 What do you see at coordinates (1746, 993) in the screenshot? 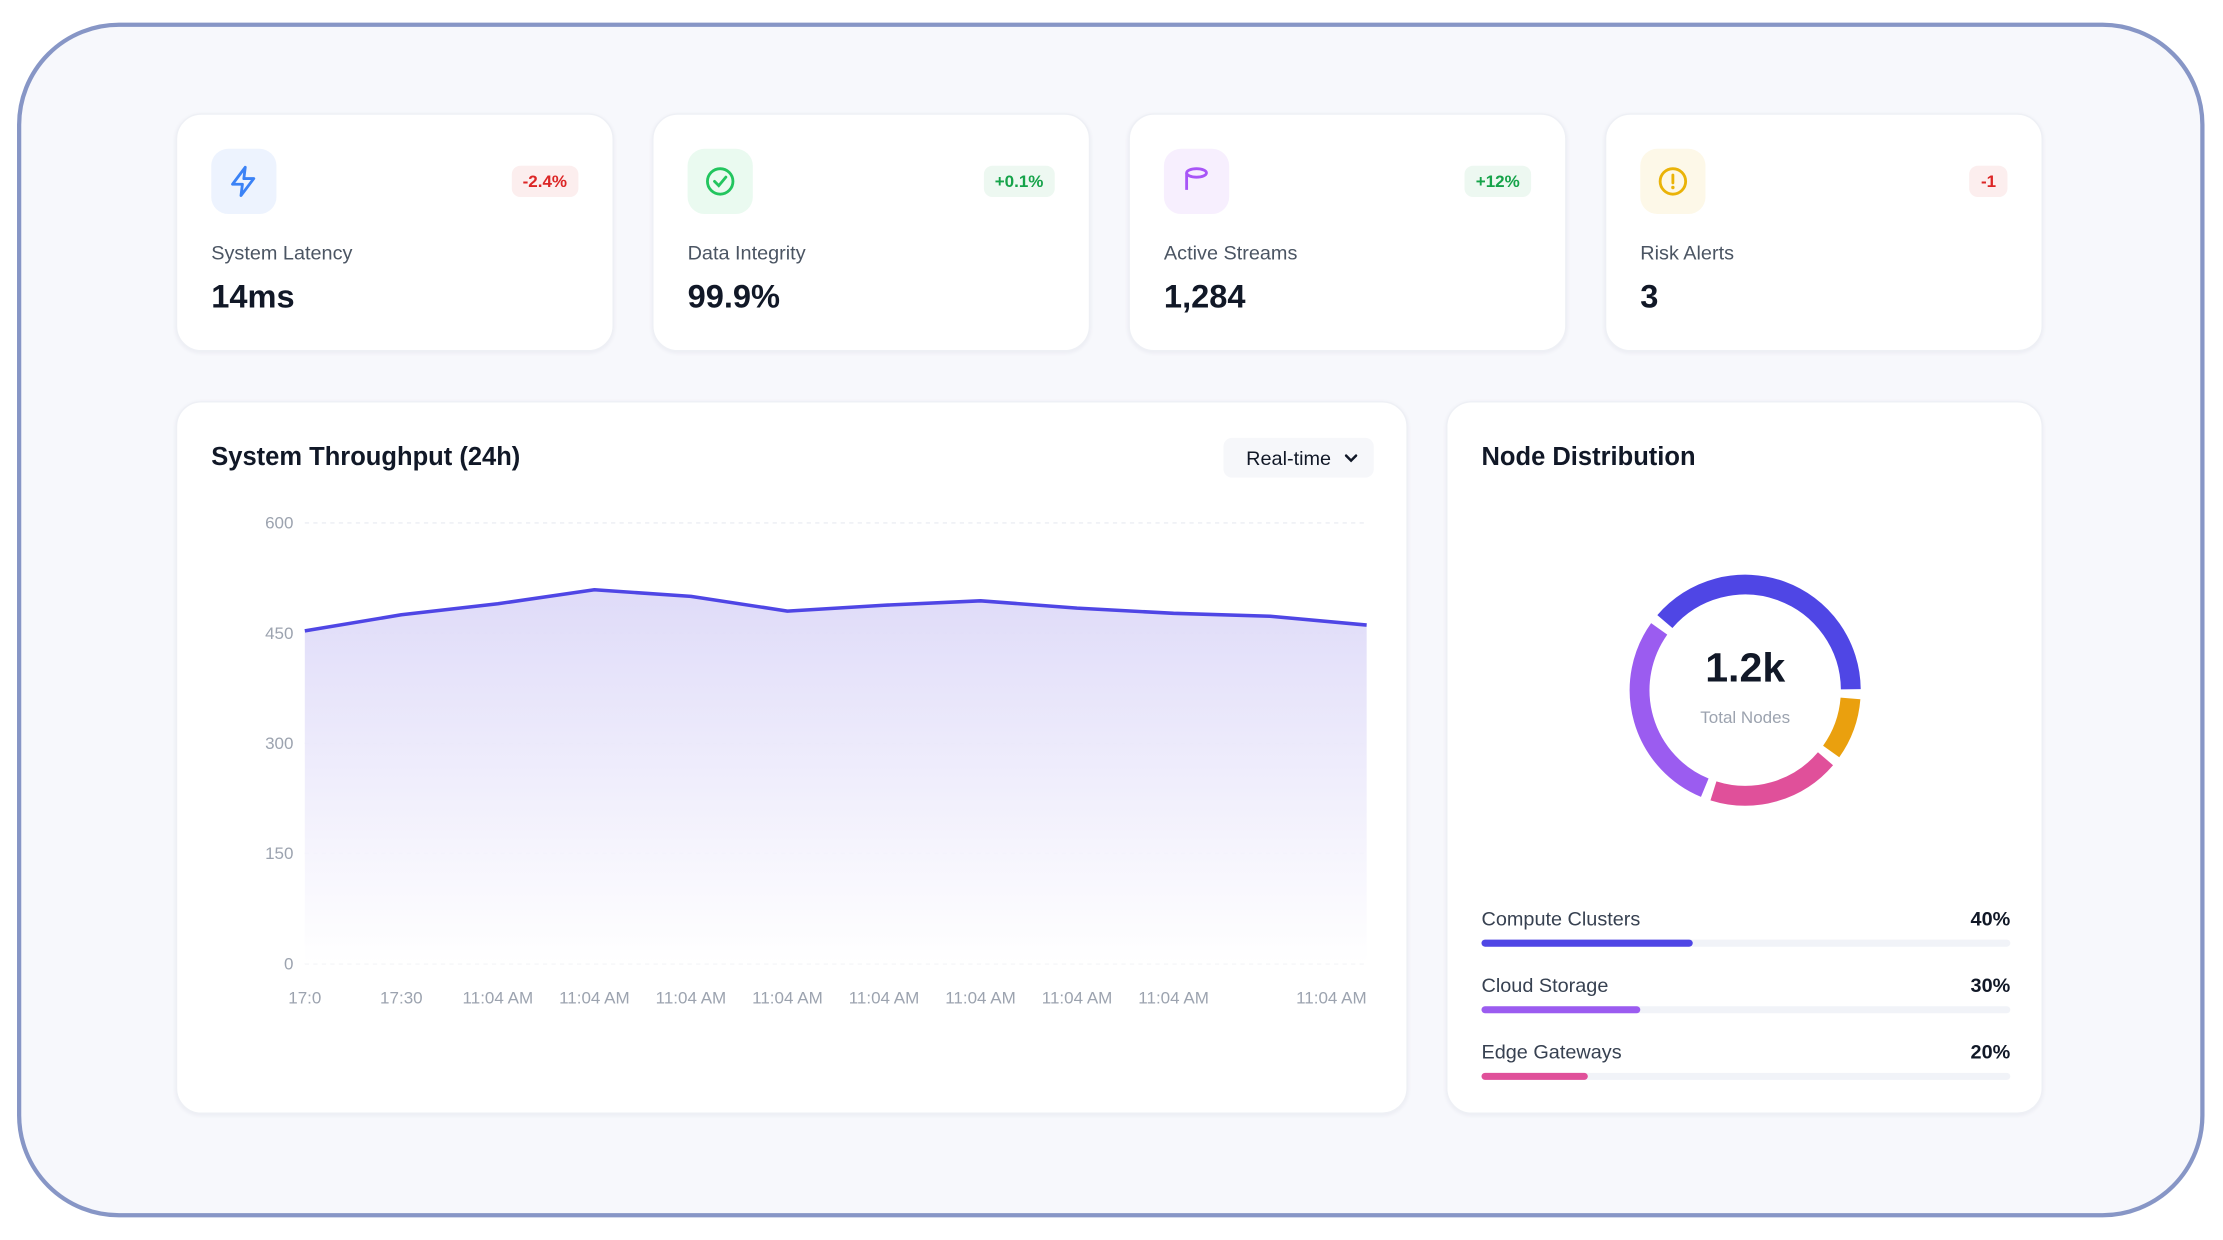
I see `legend-row: Cloud Storage 30%` at bounding box center [1746, 993].